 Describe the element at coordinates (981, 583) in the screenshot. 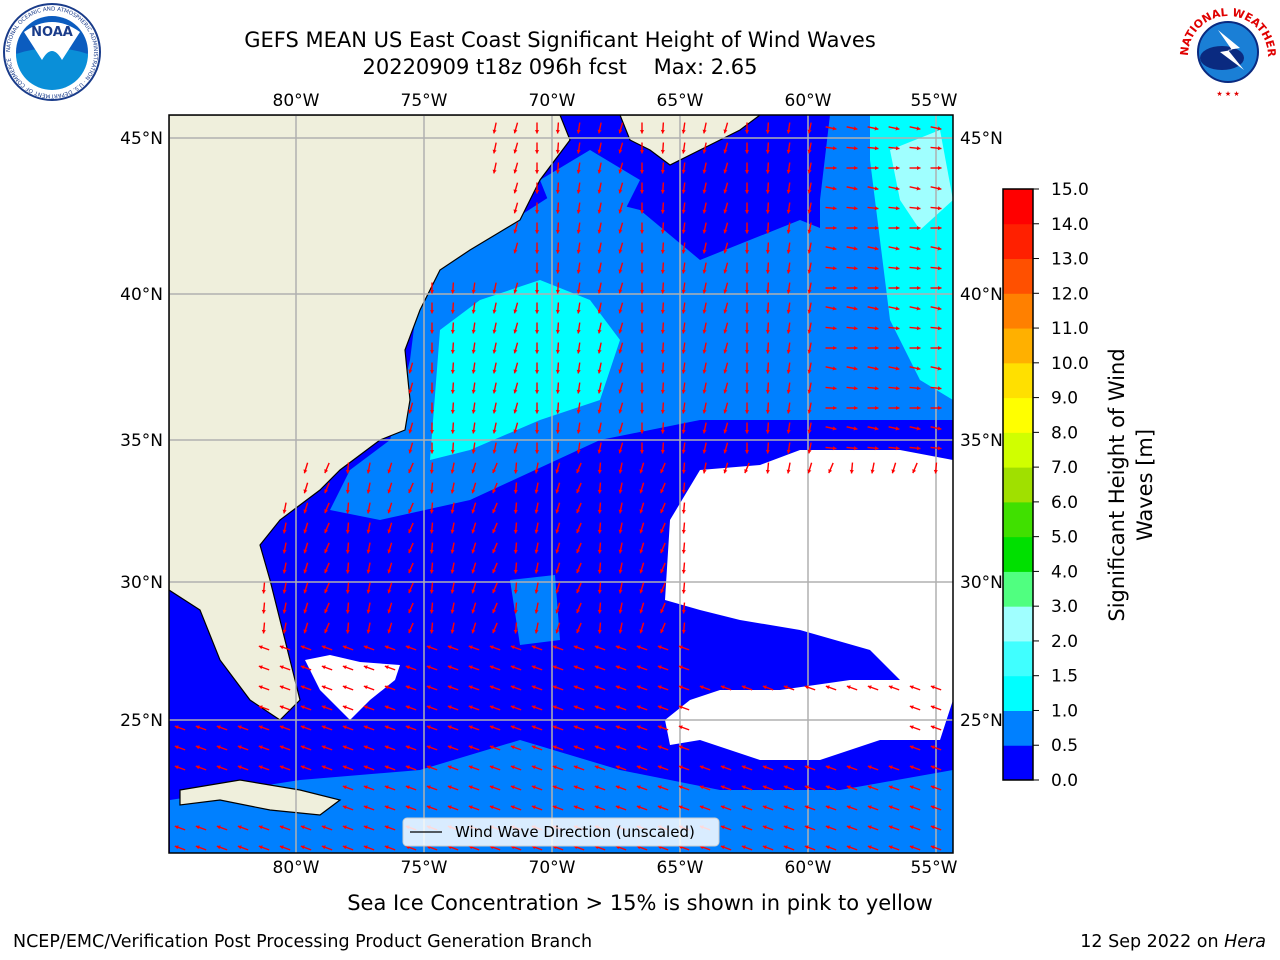

I see `lat-label: 30°N` at that location.